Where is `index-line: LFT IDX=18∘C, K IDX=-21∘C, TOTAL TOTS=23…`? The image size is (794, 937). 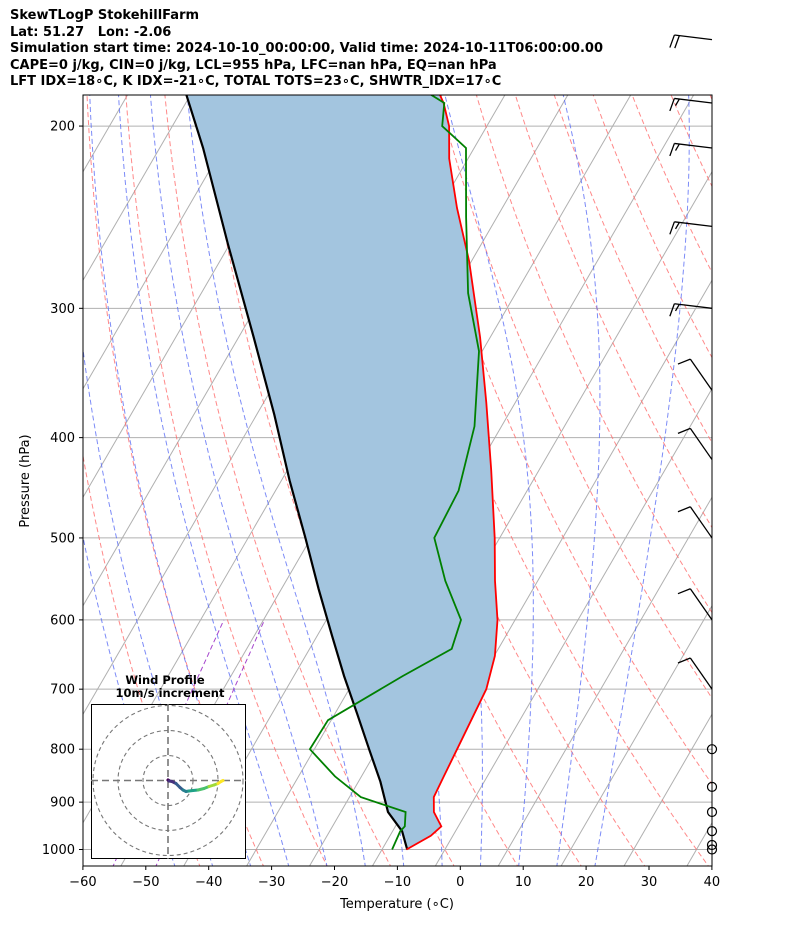 index-line: LFT IDX=18∘C, K IDX=-21∘C, TOTAL TOTS=23… is located at coordinates (256, 81).